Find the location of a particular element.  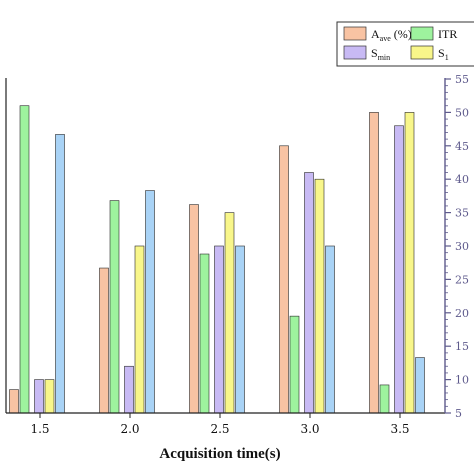

y-tick-label: 25 is located at coordinates (462, 279).